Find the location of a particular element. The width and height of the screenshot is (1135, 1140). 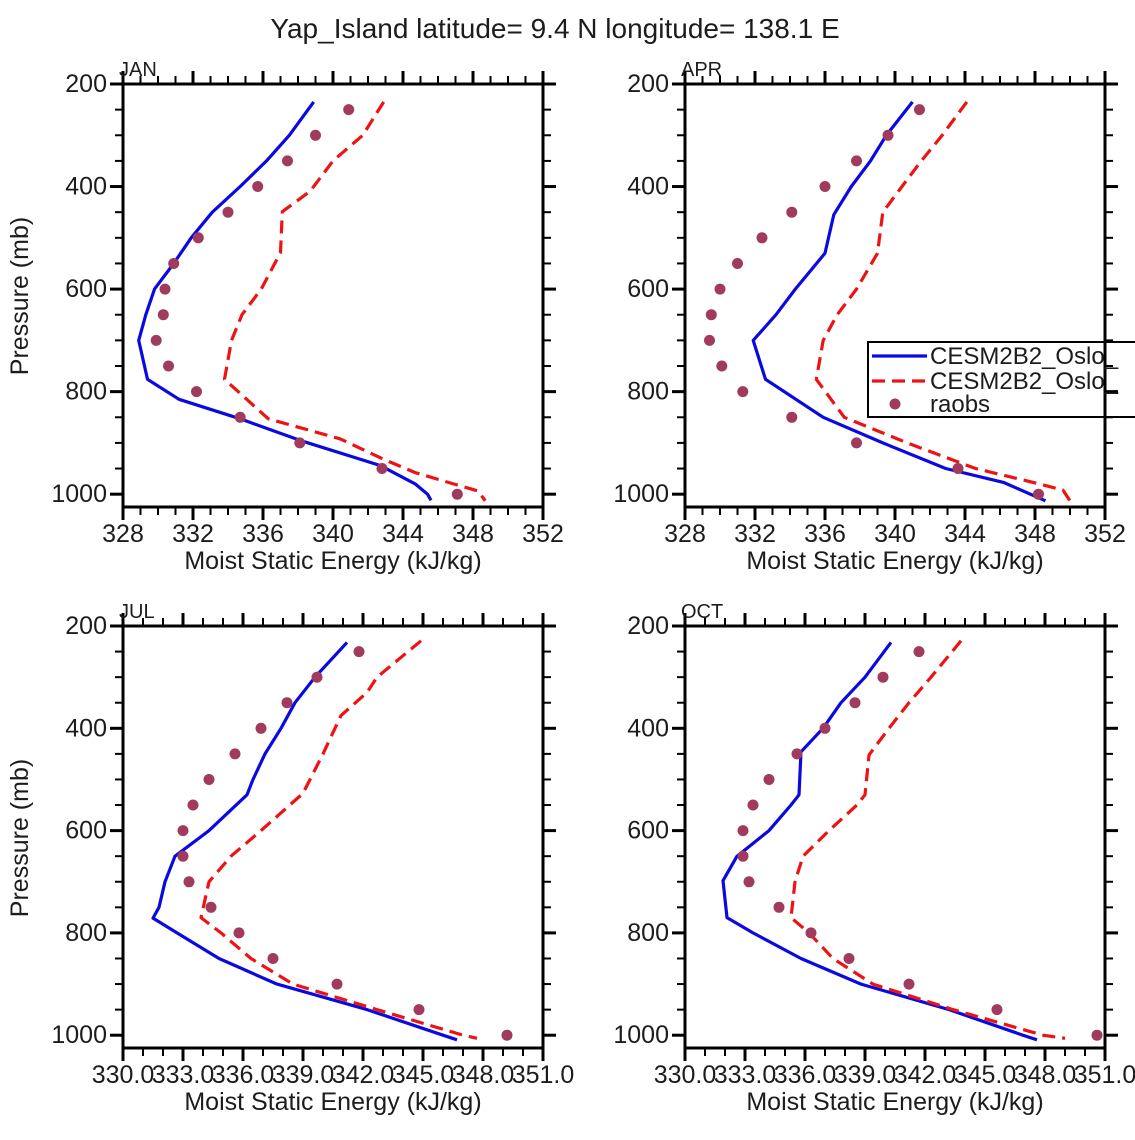

x-tick-label: 344 is located at coordinates (965, 534).